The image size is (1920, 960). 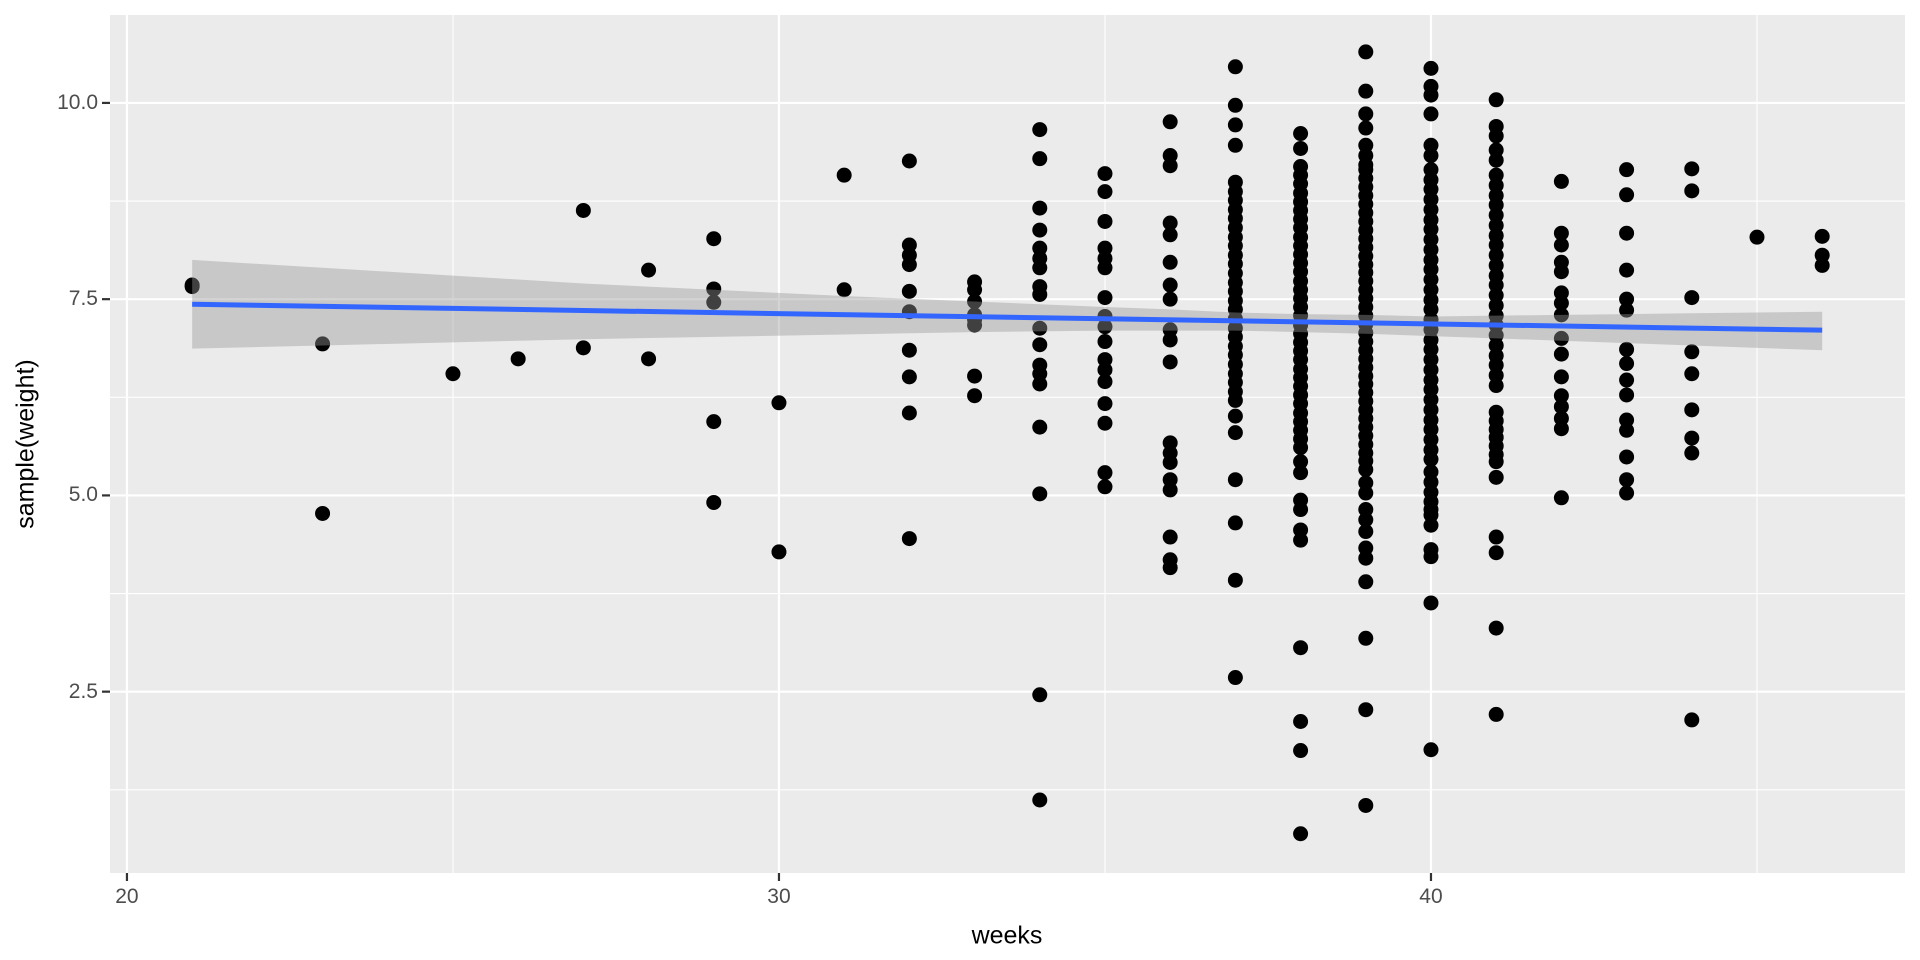 I want to click on y-tick-label-10: 10.0, so click(x=77, y=102).